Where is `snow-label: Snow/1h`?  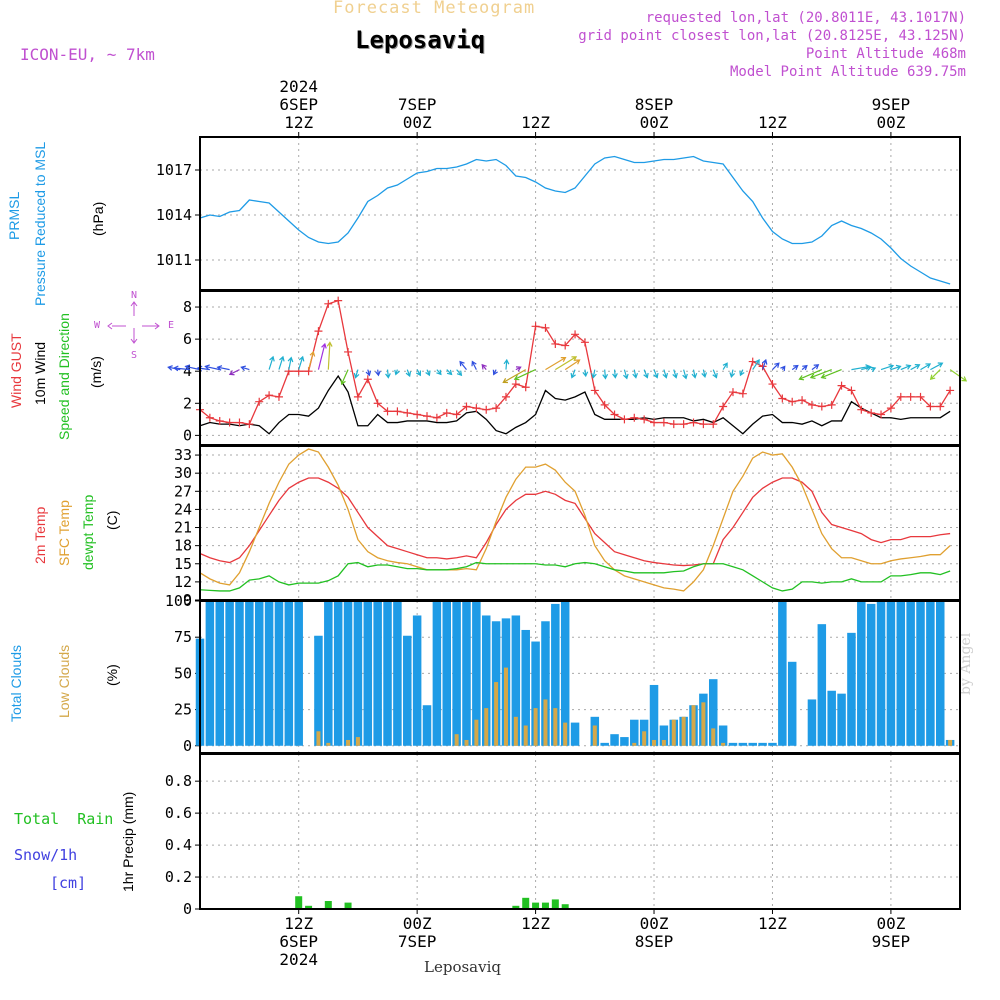 snow-label: Snow/1h is located at coordinates (46, 855).